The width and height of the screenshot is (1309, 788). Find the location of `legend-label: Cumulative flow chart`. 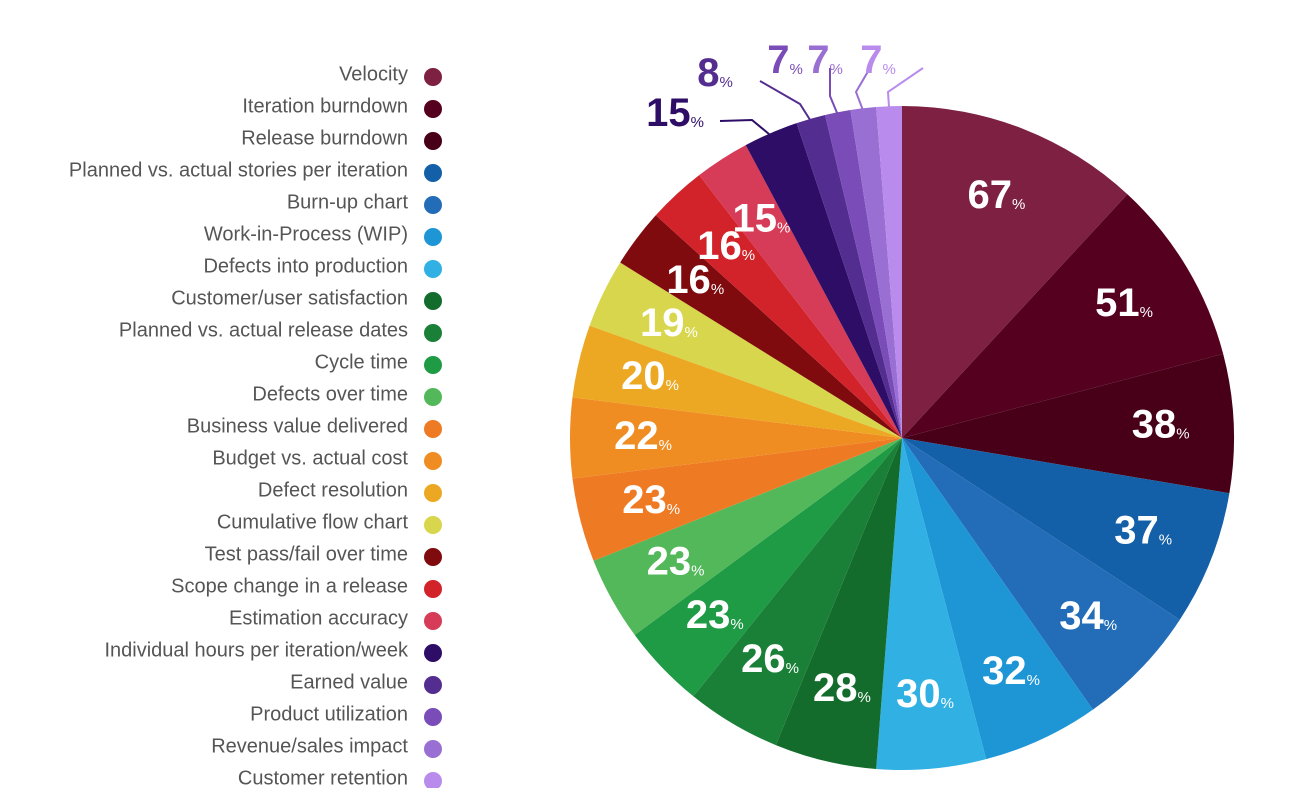

legend-label: Cumulative flow chart is located at coordinates (313, 522).